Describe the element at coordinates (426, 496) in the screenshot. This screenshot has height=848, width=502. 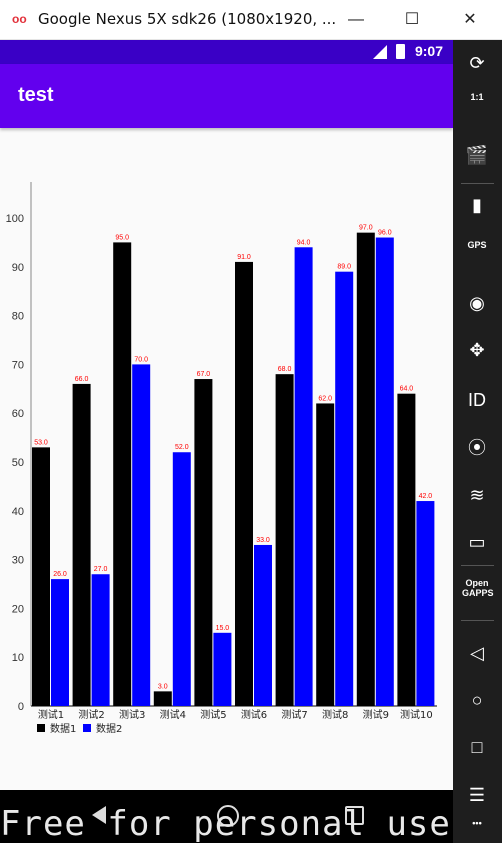
I see `bar-value-label: 42.0` at that location.